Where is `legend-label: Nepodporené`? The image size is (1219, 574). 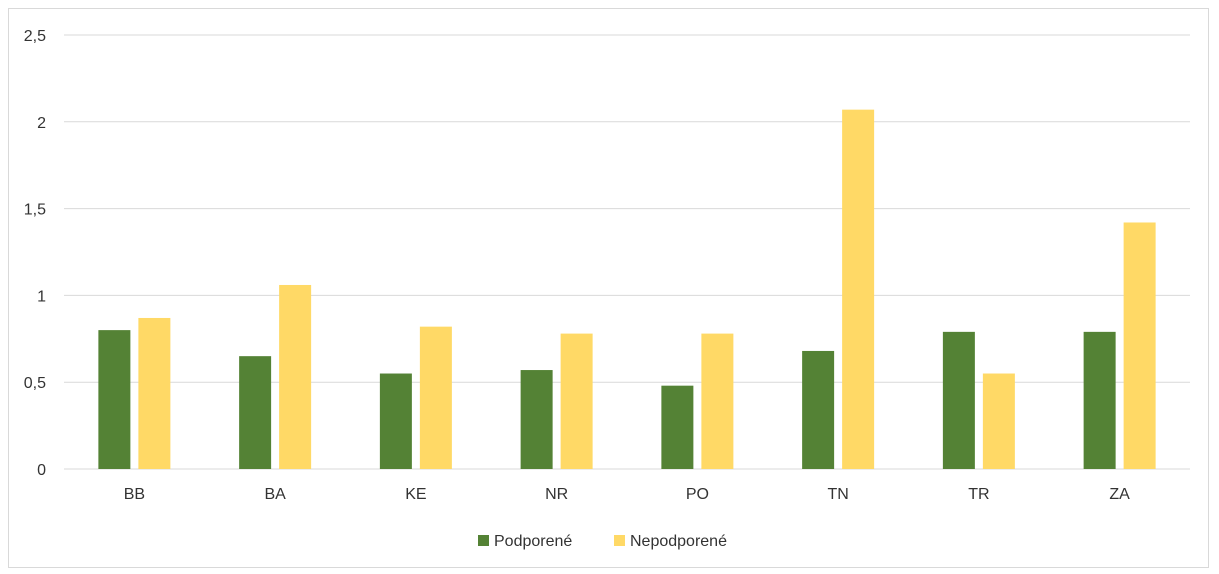 legend-label: Nepodporené is located at coordinates (678, 541).